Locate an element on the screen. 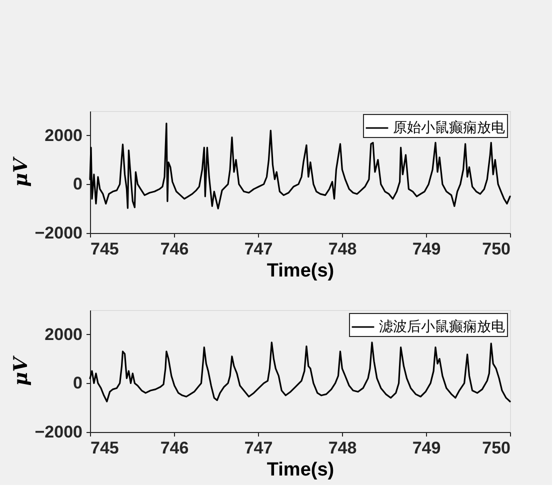 The image size is (556, 502). line-series is located at coordinates (300, 372).